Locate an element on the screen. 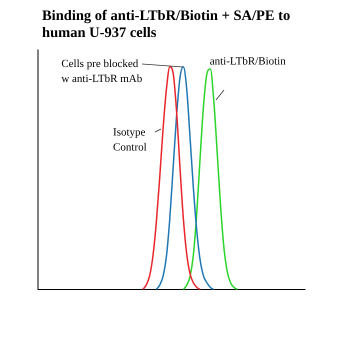 The height and width of the screenshot is (354, 340). series-label: anti-LTbR/Biotin is located at coordinates (248, 62).